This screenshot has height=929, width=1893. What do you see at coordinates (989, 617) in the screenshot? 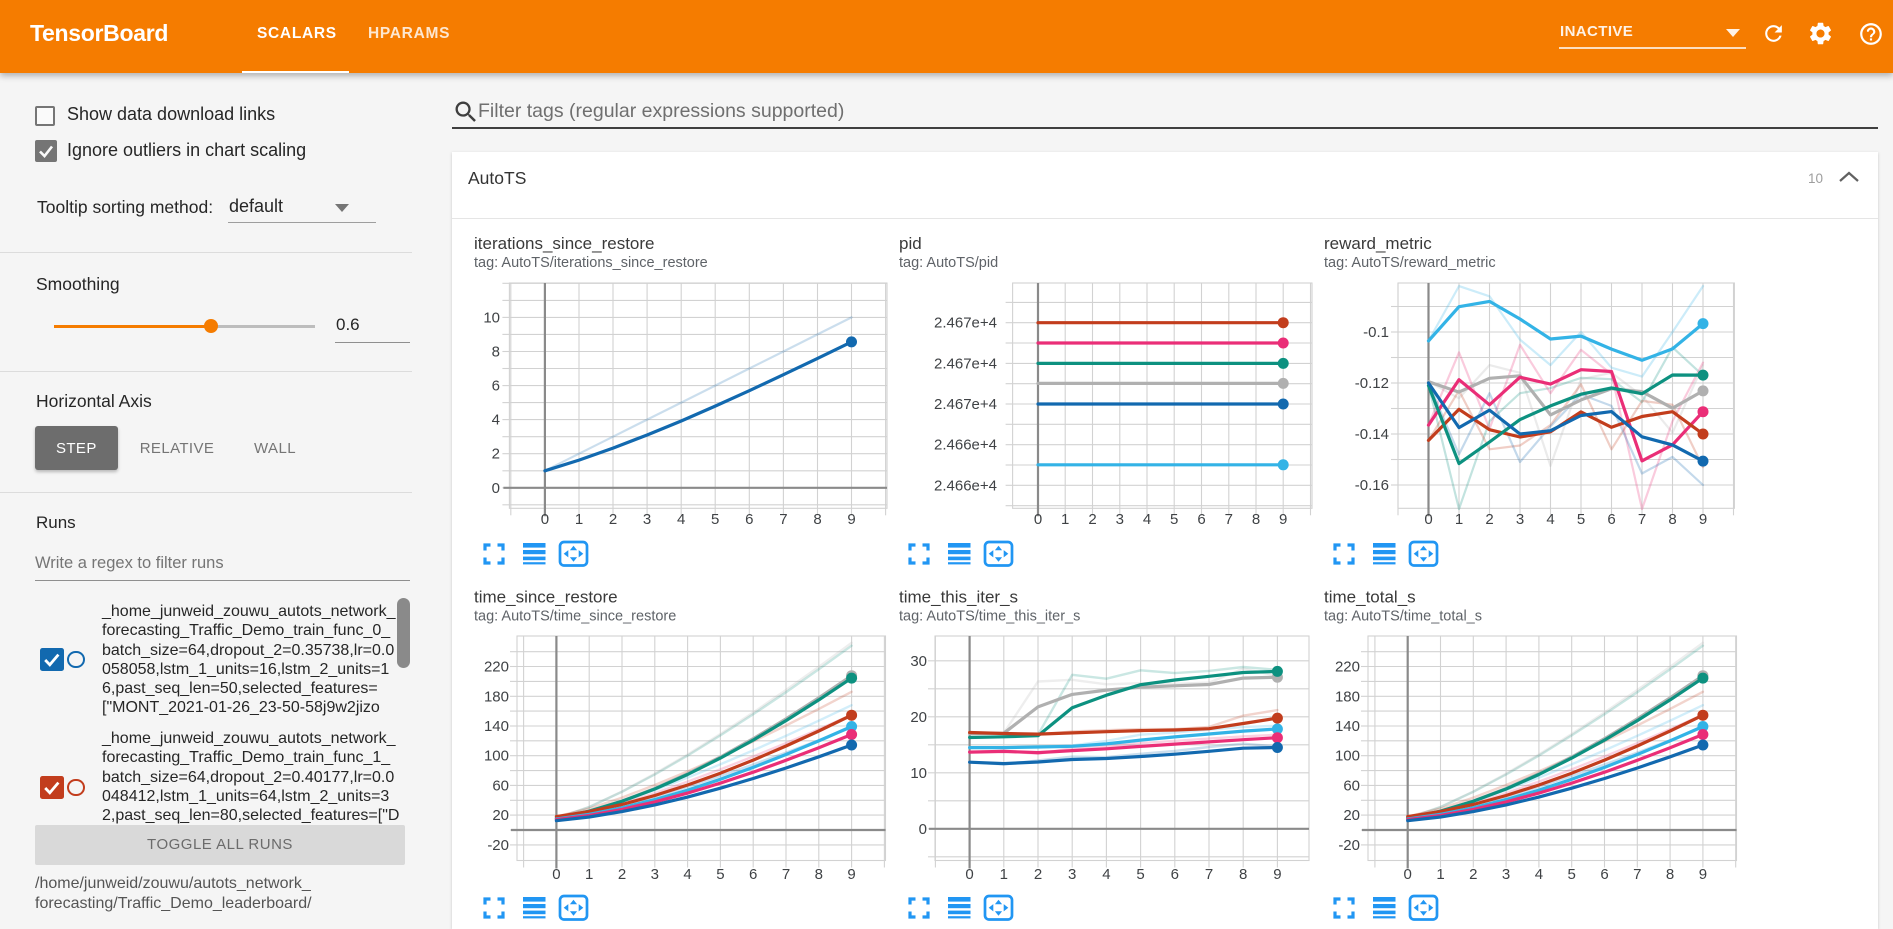
I see `svg-text: tag: AutoTS/time_this_iter_s` at bounding box center [989, 617].